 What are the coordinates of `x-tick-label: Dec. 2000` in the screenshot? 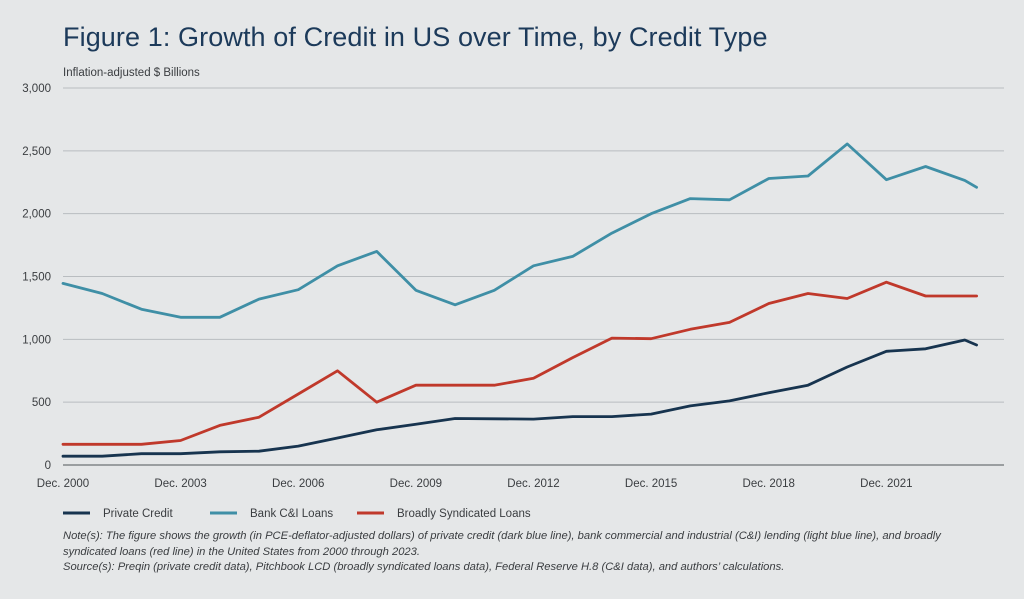 It's located at (63, 484).